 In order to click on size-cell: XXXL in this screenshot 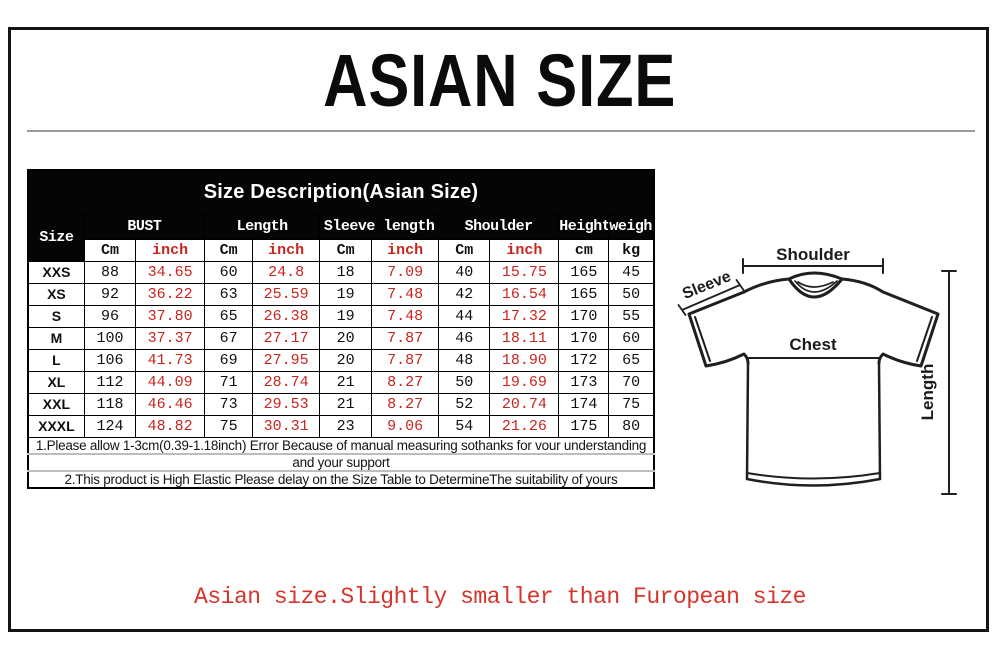, I will do `click(56, 426)`.